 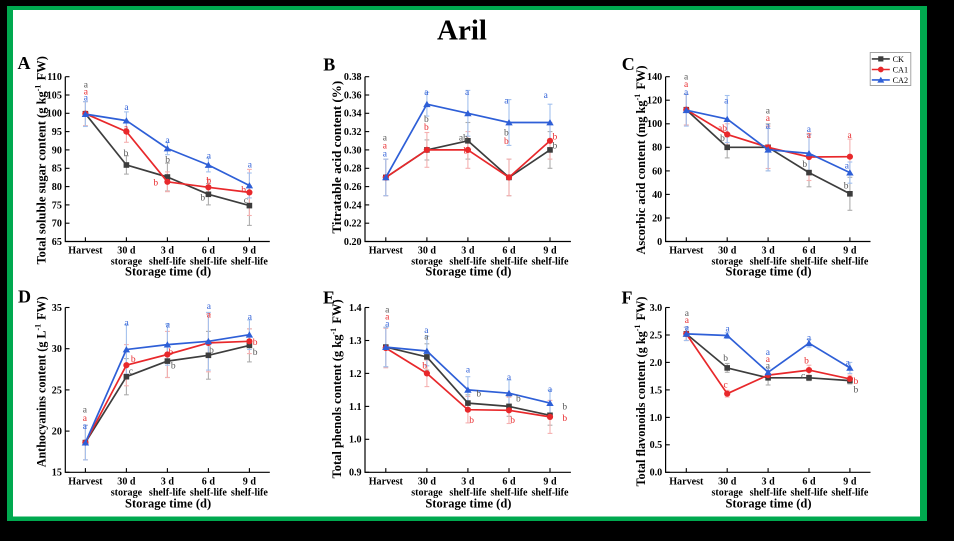 I want to click on svg-text: 0.34, so click(x=353, y=114).